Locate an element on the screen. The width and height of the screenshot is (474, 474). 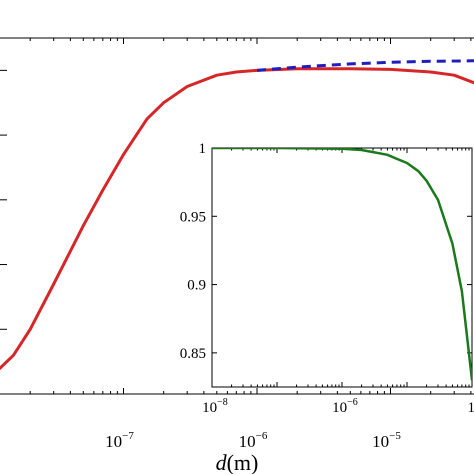
inset-y-tick-label: 1 is located at coordinates (203, 149).